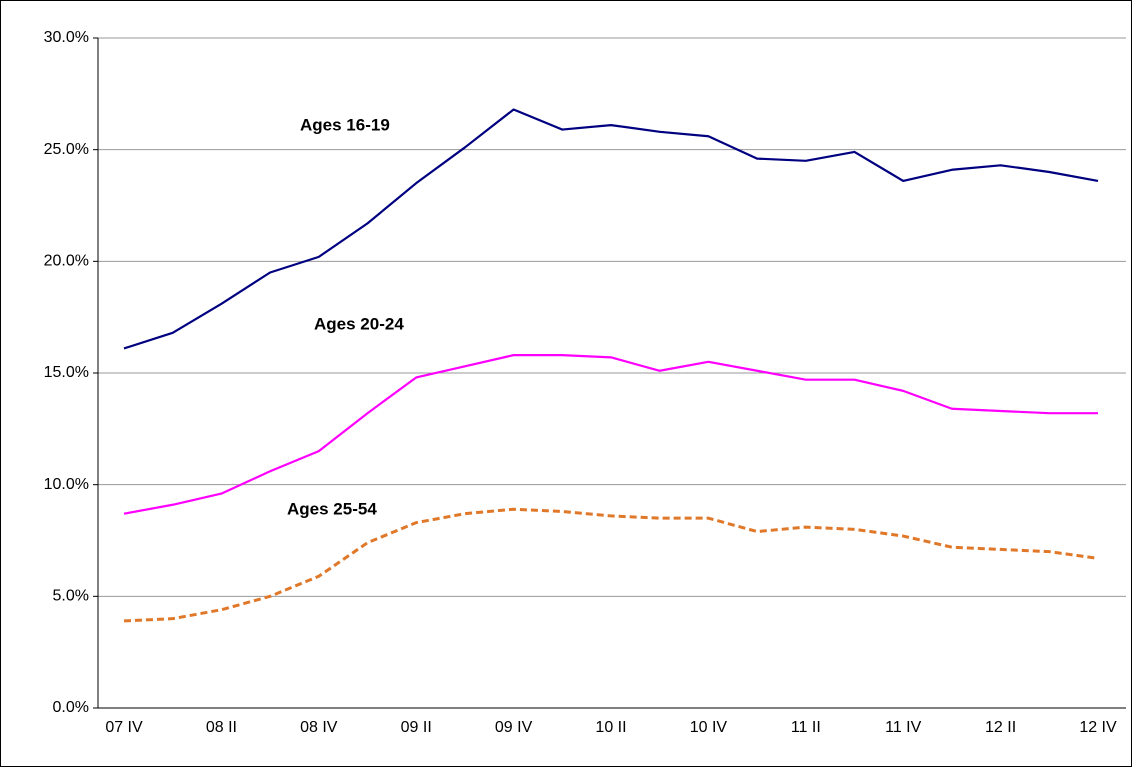  I want to click on series-line, so click(611, 565).